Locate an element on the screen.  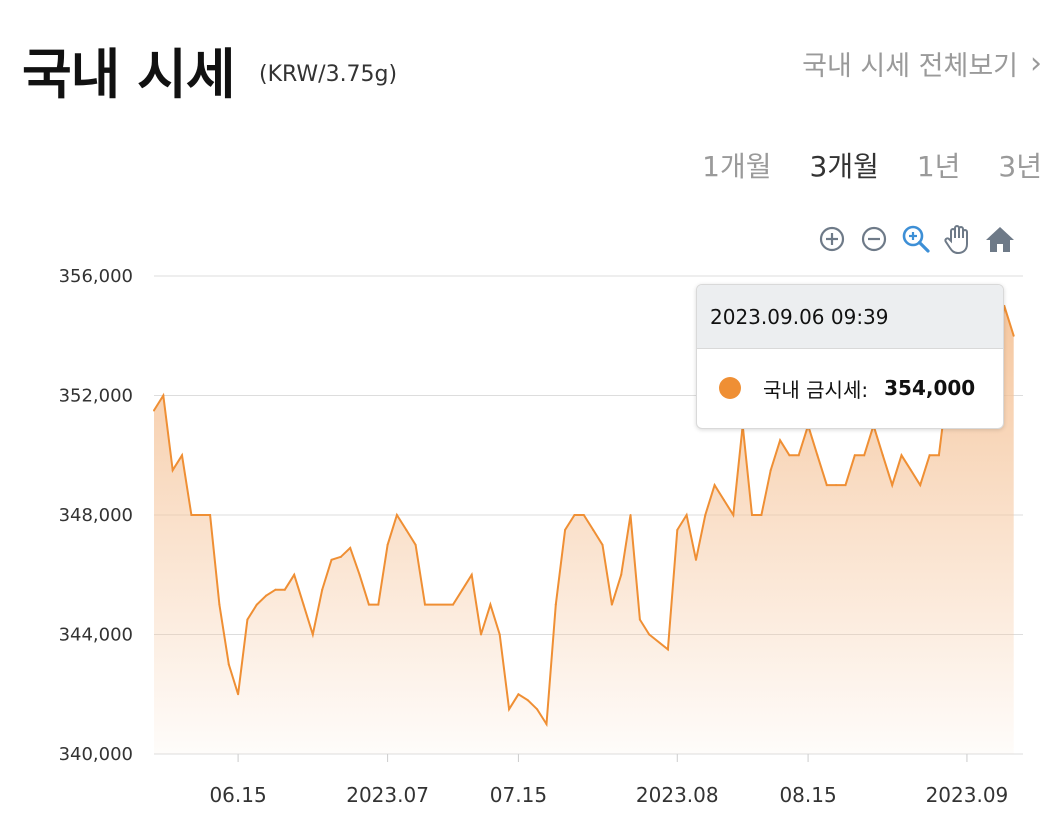
y-axis: 356,000 352,000 348,000 344,000 340,000 is located at coordinates (96, 515).